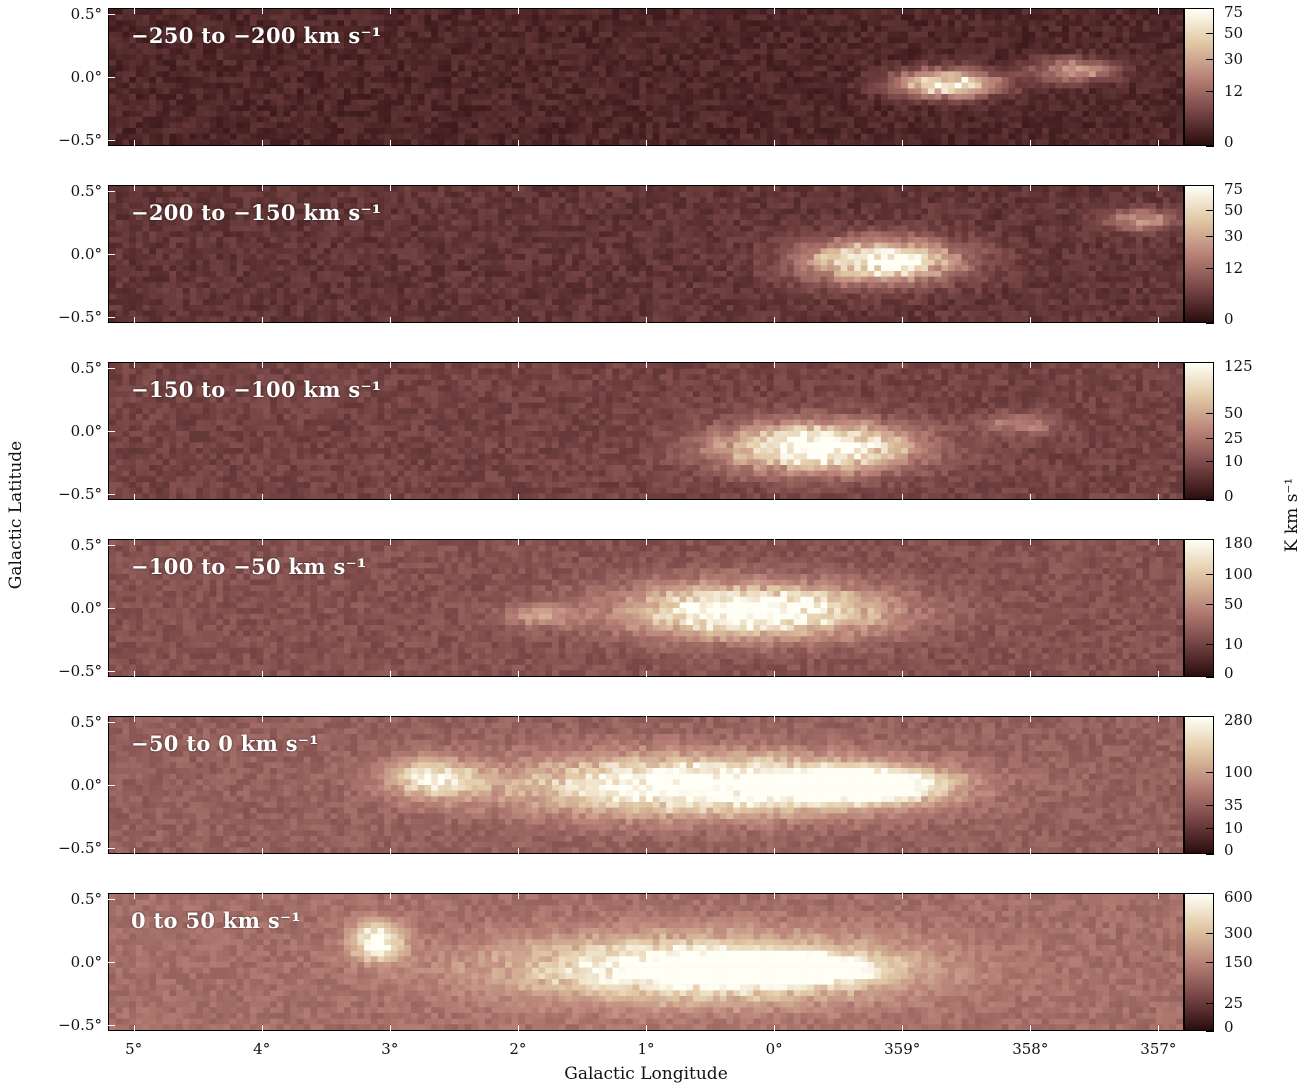  I want to click on x-tick, so click(390, 11).